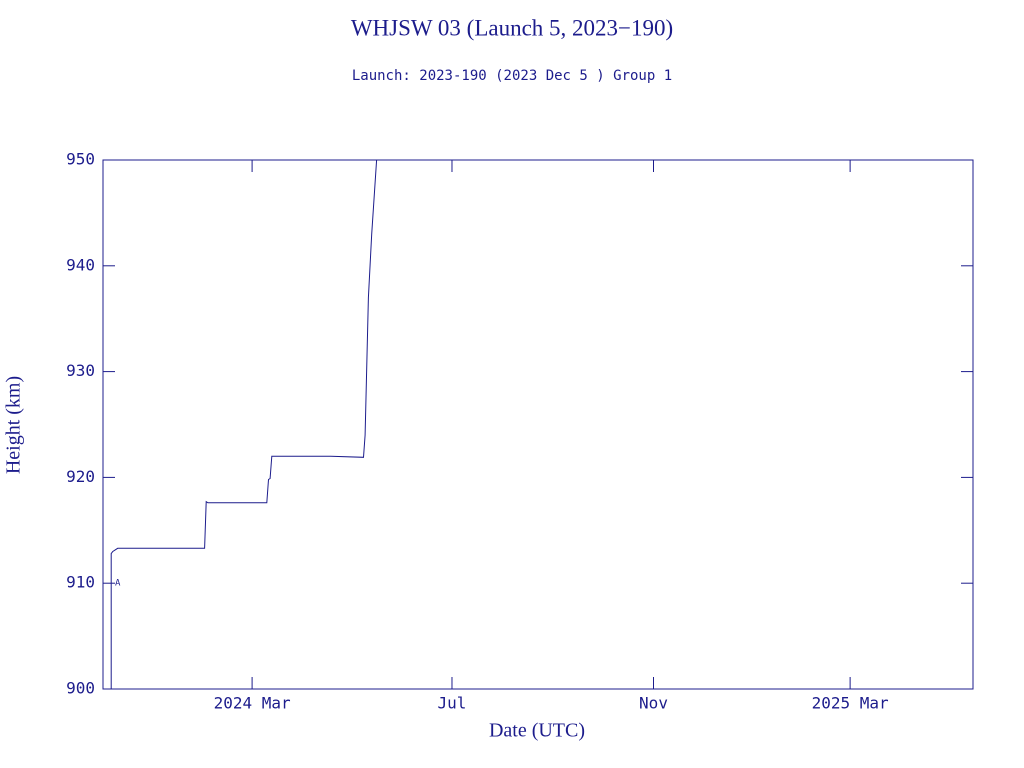  Describe the element at coordinates (80, 476) in the screenshot. I see `y-tick-label: 920` at that location.